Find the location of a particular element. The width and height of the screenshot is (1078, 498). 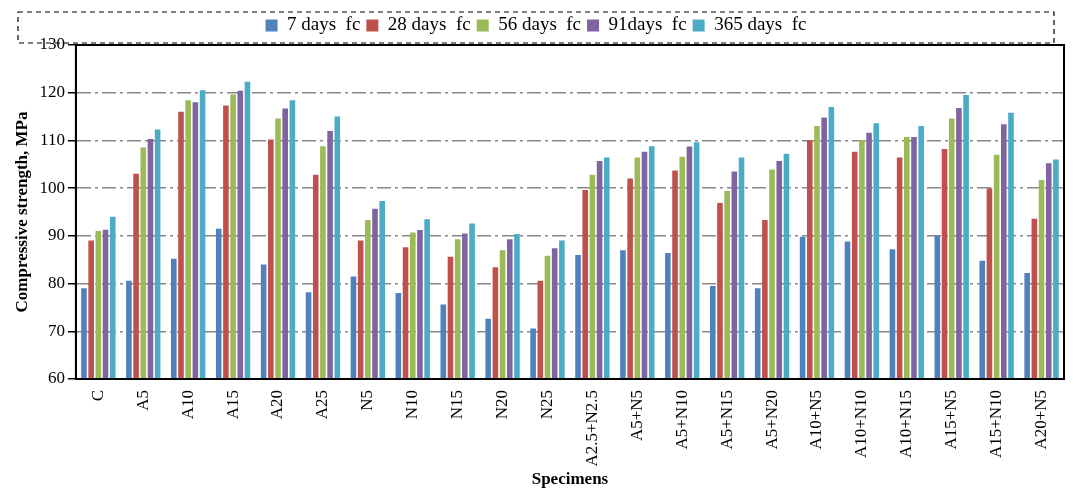

y-tick-label: 100 is located at coordinates (52, 187).